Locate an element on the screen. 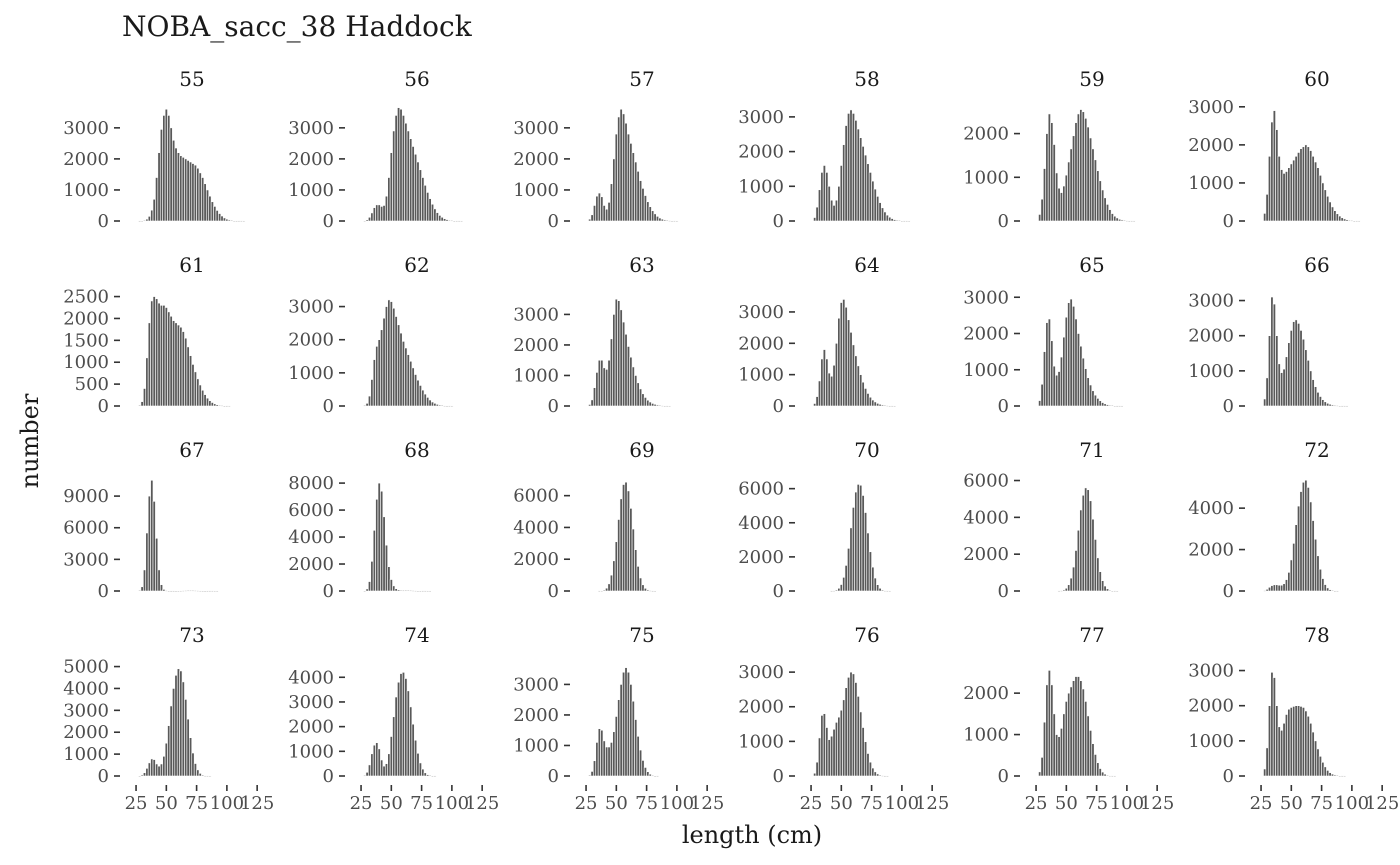 This screenshot has height=865, width=1400. facet-label: 58 is located at coordinates (866, 79).